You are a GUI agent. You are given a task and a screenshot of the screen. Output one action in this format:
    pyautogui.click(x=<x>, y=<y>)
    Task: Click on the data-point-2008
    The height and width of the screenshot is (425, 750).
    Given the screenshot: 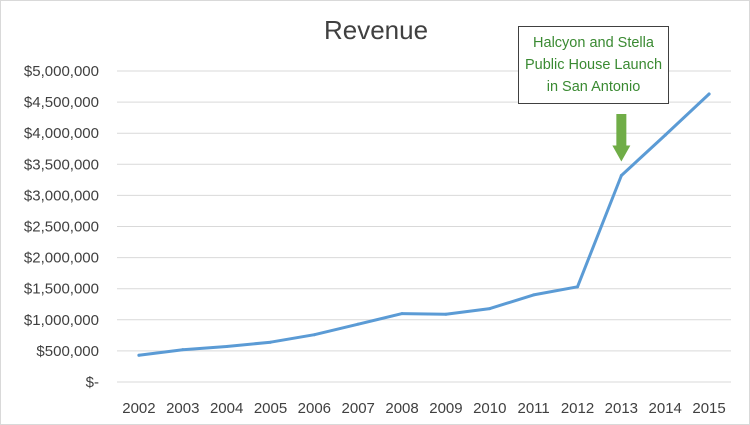 What is the action you would take?
    pyautogui.click(x=402, y=314)
    